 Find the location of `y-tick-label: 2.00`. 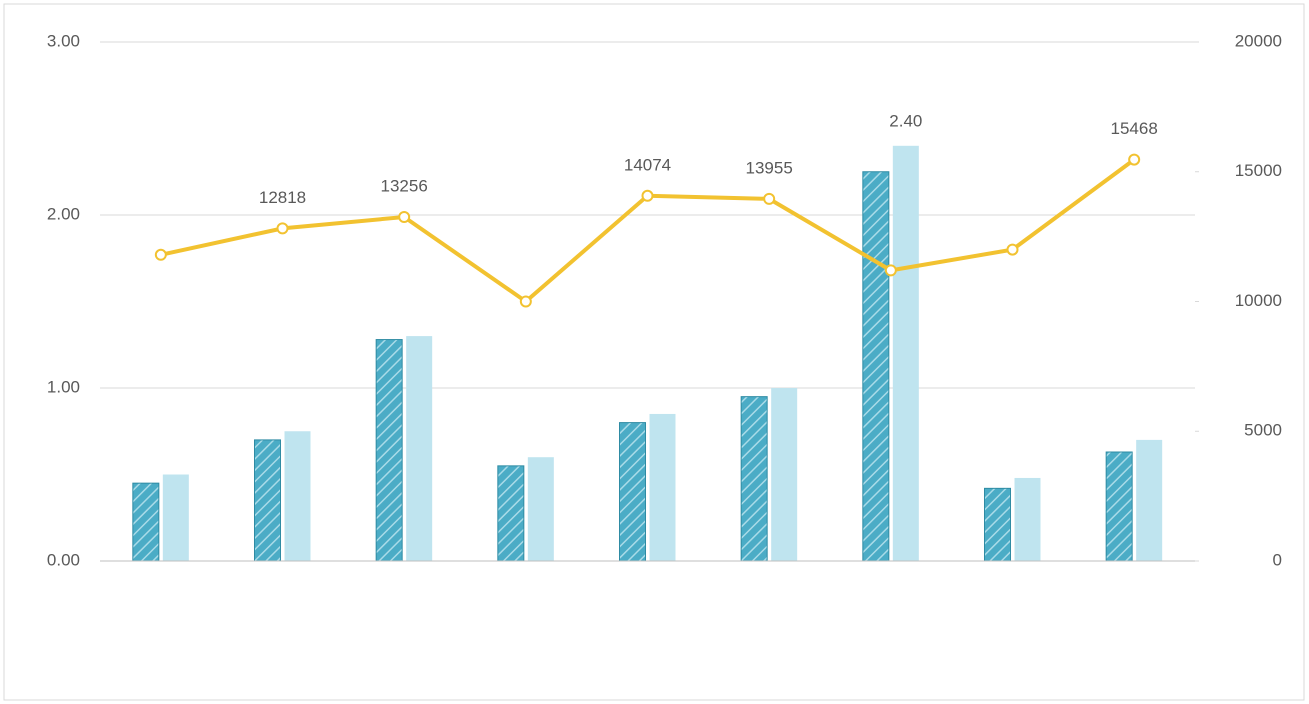

y-tick-label: 2.00 is located at coordinates (63, 213).